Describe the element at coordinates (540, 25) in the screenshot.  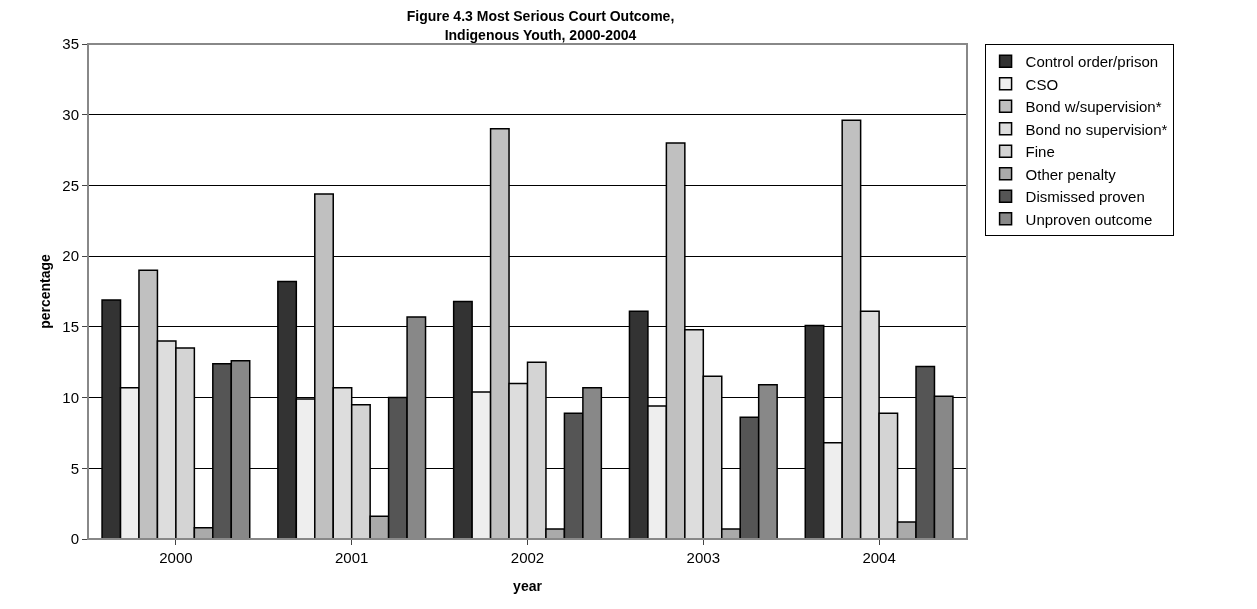
I see `chart-title: Figure 4.3 Most Serious Court Outcome, Indigenous Youth, 2000-2004` at that location.